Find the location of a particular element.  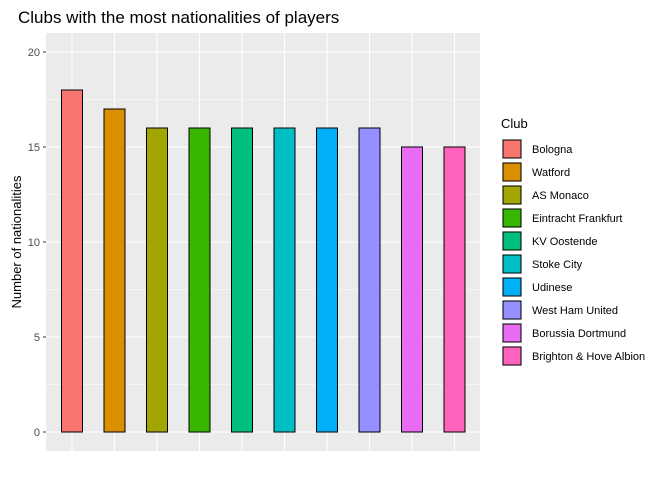

y-axis-ticks: 0 5 10 15 20 is located at coordinates (37, 243).